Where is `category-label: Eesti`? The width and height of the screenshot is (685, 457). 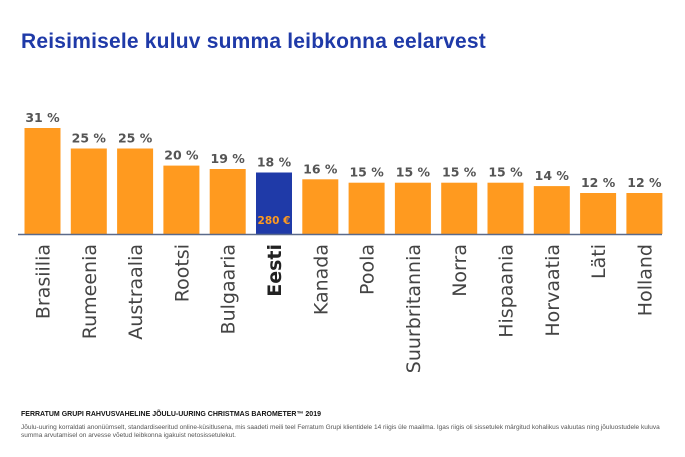
category-label: Eesti is located at coordinates (275, 270).